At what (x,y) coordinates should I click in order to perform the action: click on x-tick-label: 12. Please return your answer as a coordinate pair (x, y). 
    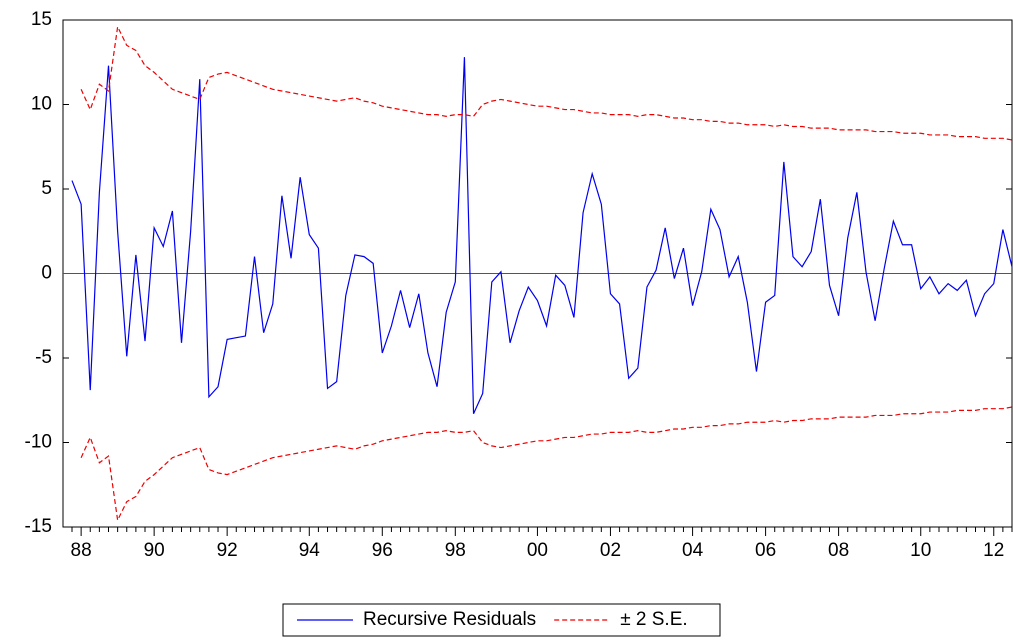
    Looking at the image, I should click on (993, 550).